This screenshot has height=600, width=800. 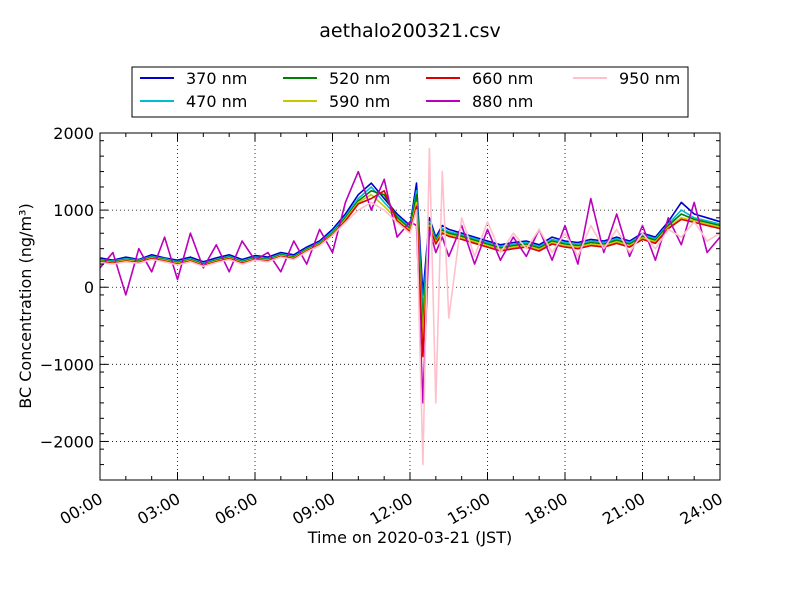 What do you see at coordinates (410, 31) in the screenshot?
I see `chart-title: aethalo200321.csv` at bounding box center [410, 31].